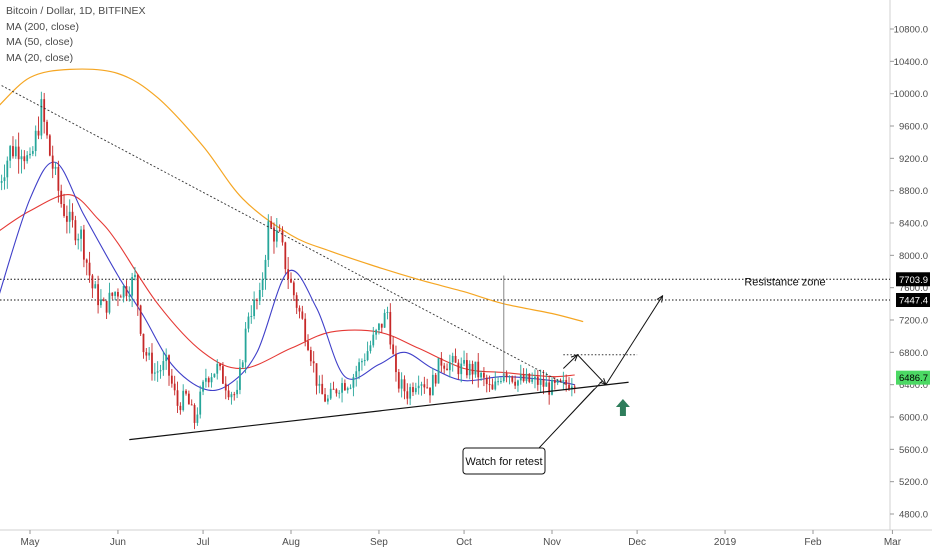 The width and height of the screenshot is (932, 550). What do you see at coordinates (379, 542) in the screenshot?
I see `time-tick-label: Sep` at bounding box center [379, 542].